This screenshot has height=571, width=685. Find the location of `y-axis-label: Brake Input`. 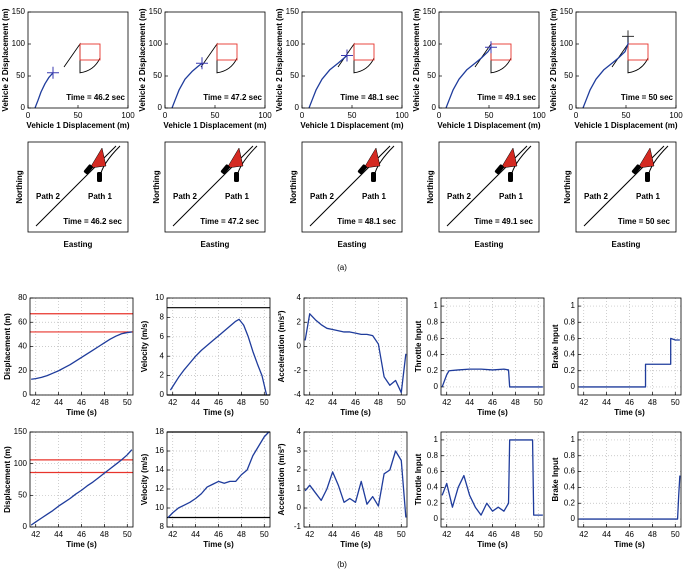

y-axis-label: Brake Input is located at coordinates (555, 346).